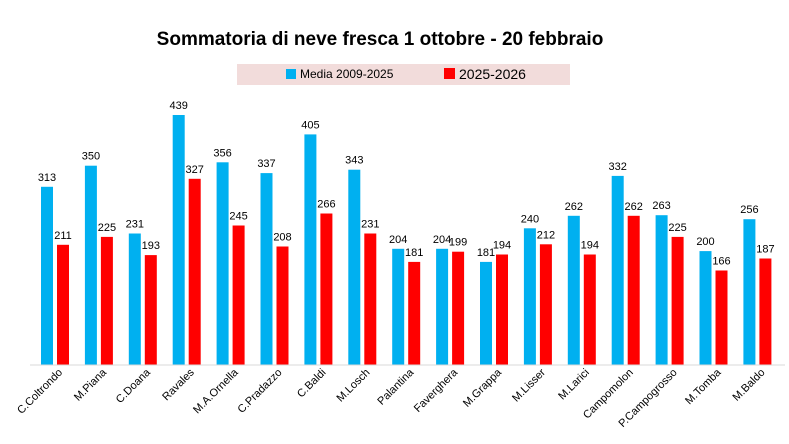 This screenshot has width=789, height=444. I want to click on value-label-media-1: 350, so click(91, 157).